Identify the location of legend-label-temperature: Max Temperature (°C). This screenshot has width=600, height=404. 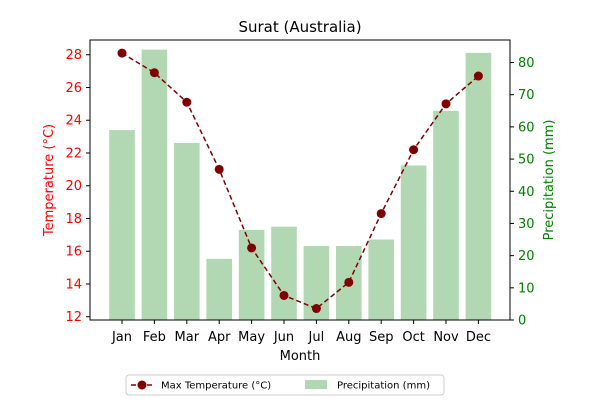
(216, 386).